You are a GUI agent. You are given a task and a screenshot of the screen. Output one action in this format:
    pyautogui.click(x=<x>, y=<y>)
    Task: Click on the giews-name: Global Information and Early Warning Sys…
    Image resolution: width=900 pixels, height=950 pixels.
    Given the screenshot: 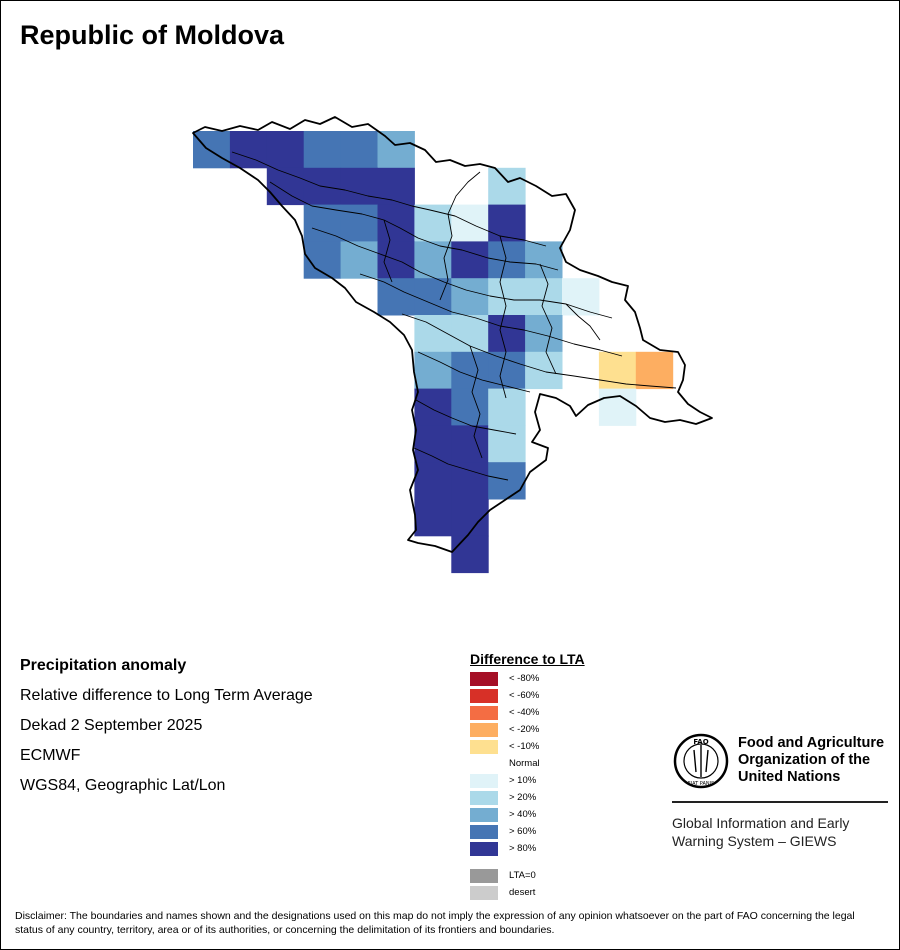 What is the action you would take?
    pyautogui.click(x=780, y=832)
    